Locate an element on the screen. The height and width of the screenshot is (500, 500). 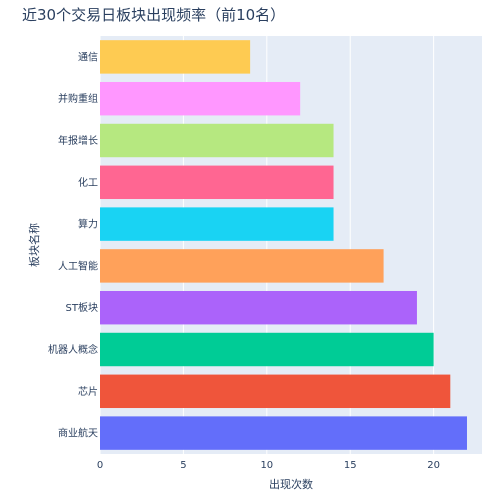
y-tick-label: ST板块 is located at coordinates (82, 307).